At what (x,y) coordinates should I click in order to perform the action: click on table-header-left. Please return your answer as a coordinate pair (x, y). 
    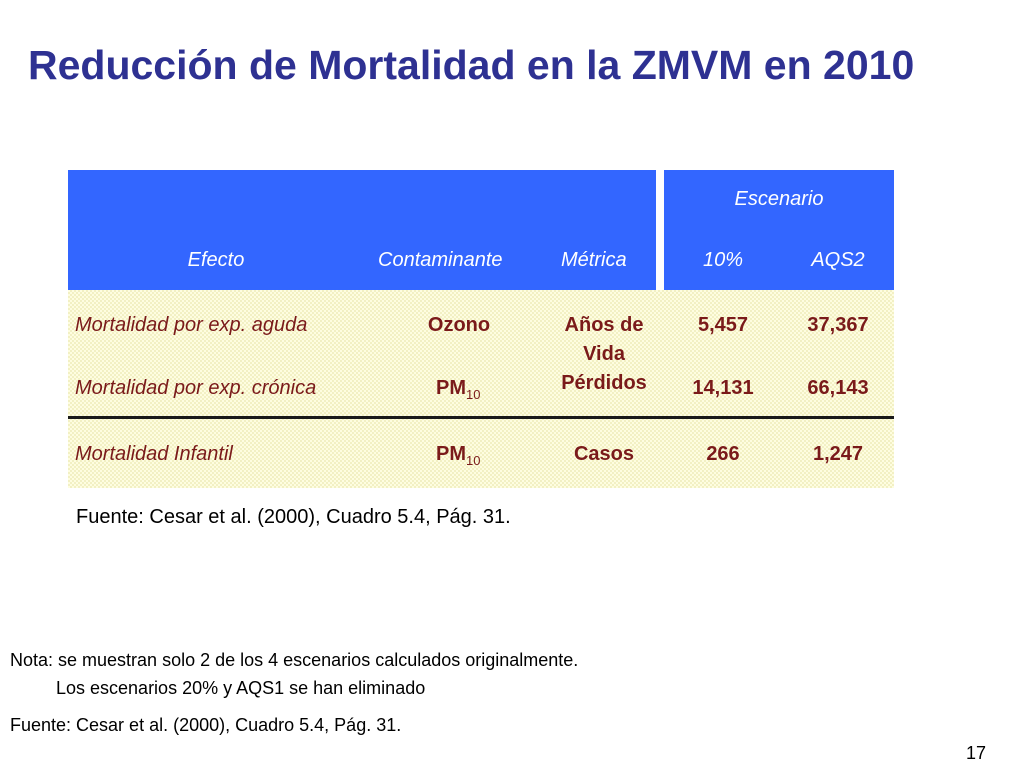
    Looking at the image, I should click on (362, 230).